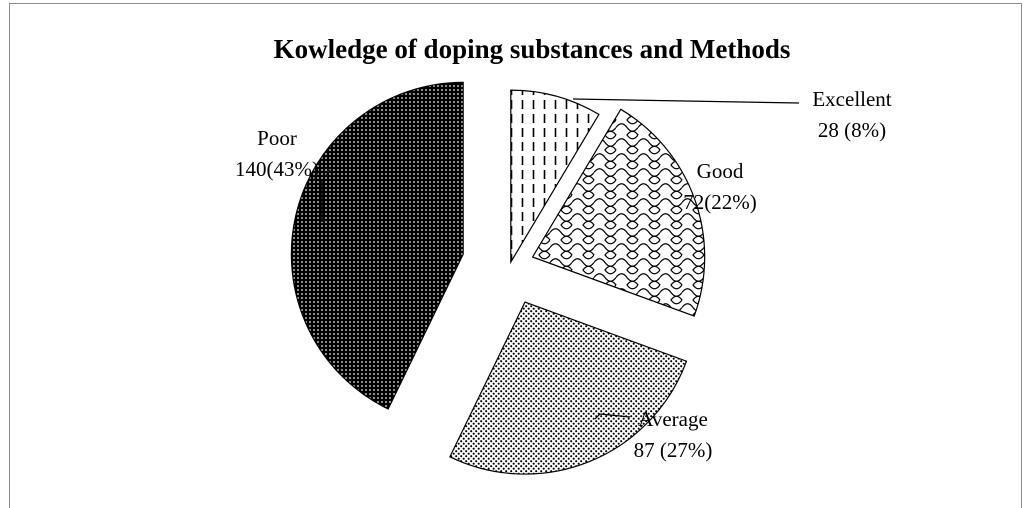 This screenshot has width=1025, height=508. What do you see at coordinates (612, 416) in the screenshot?
I see `leader-line-average` at bounding box center [612, 416].